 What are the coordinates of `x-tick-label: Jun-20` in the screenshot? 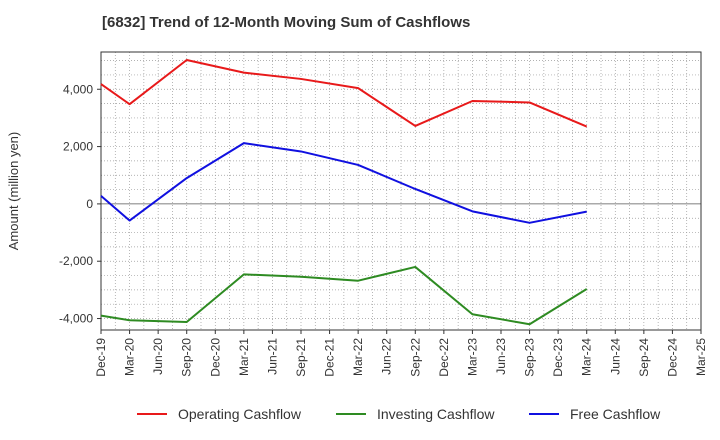 It's located at (158, 356).